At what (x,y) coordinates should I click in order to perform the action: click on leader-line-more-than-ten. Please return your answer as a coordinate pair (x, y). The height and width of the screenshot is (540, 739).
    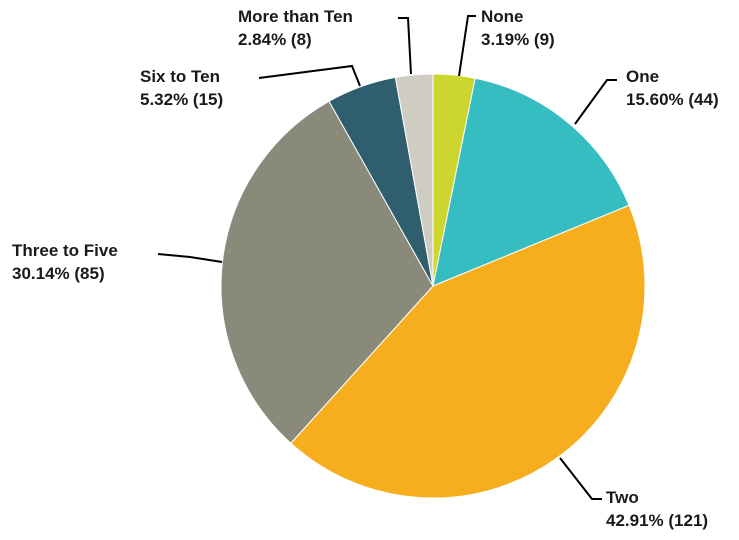
    Looking at the image, I should click on (405, 46).